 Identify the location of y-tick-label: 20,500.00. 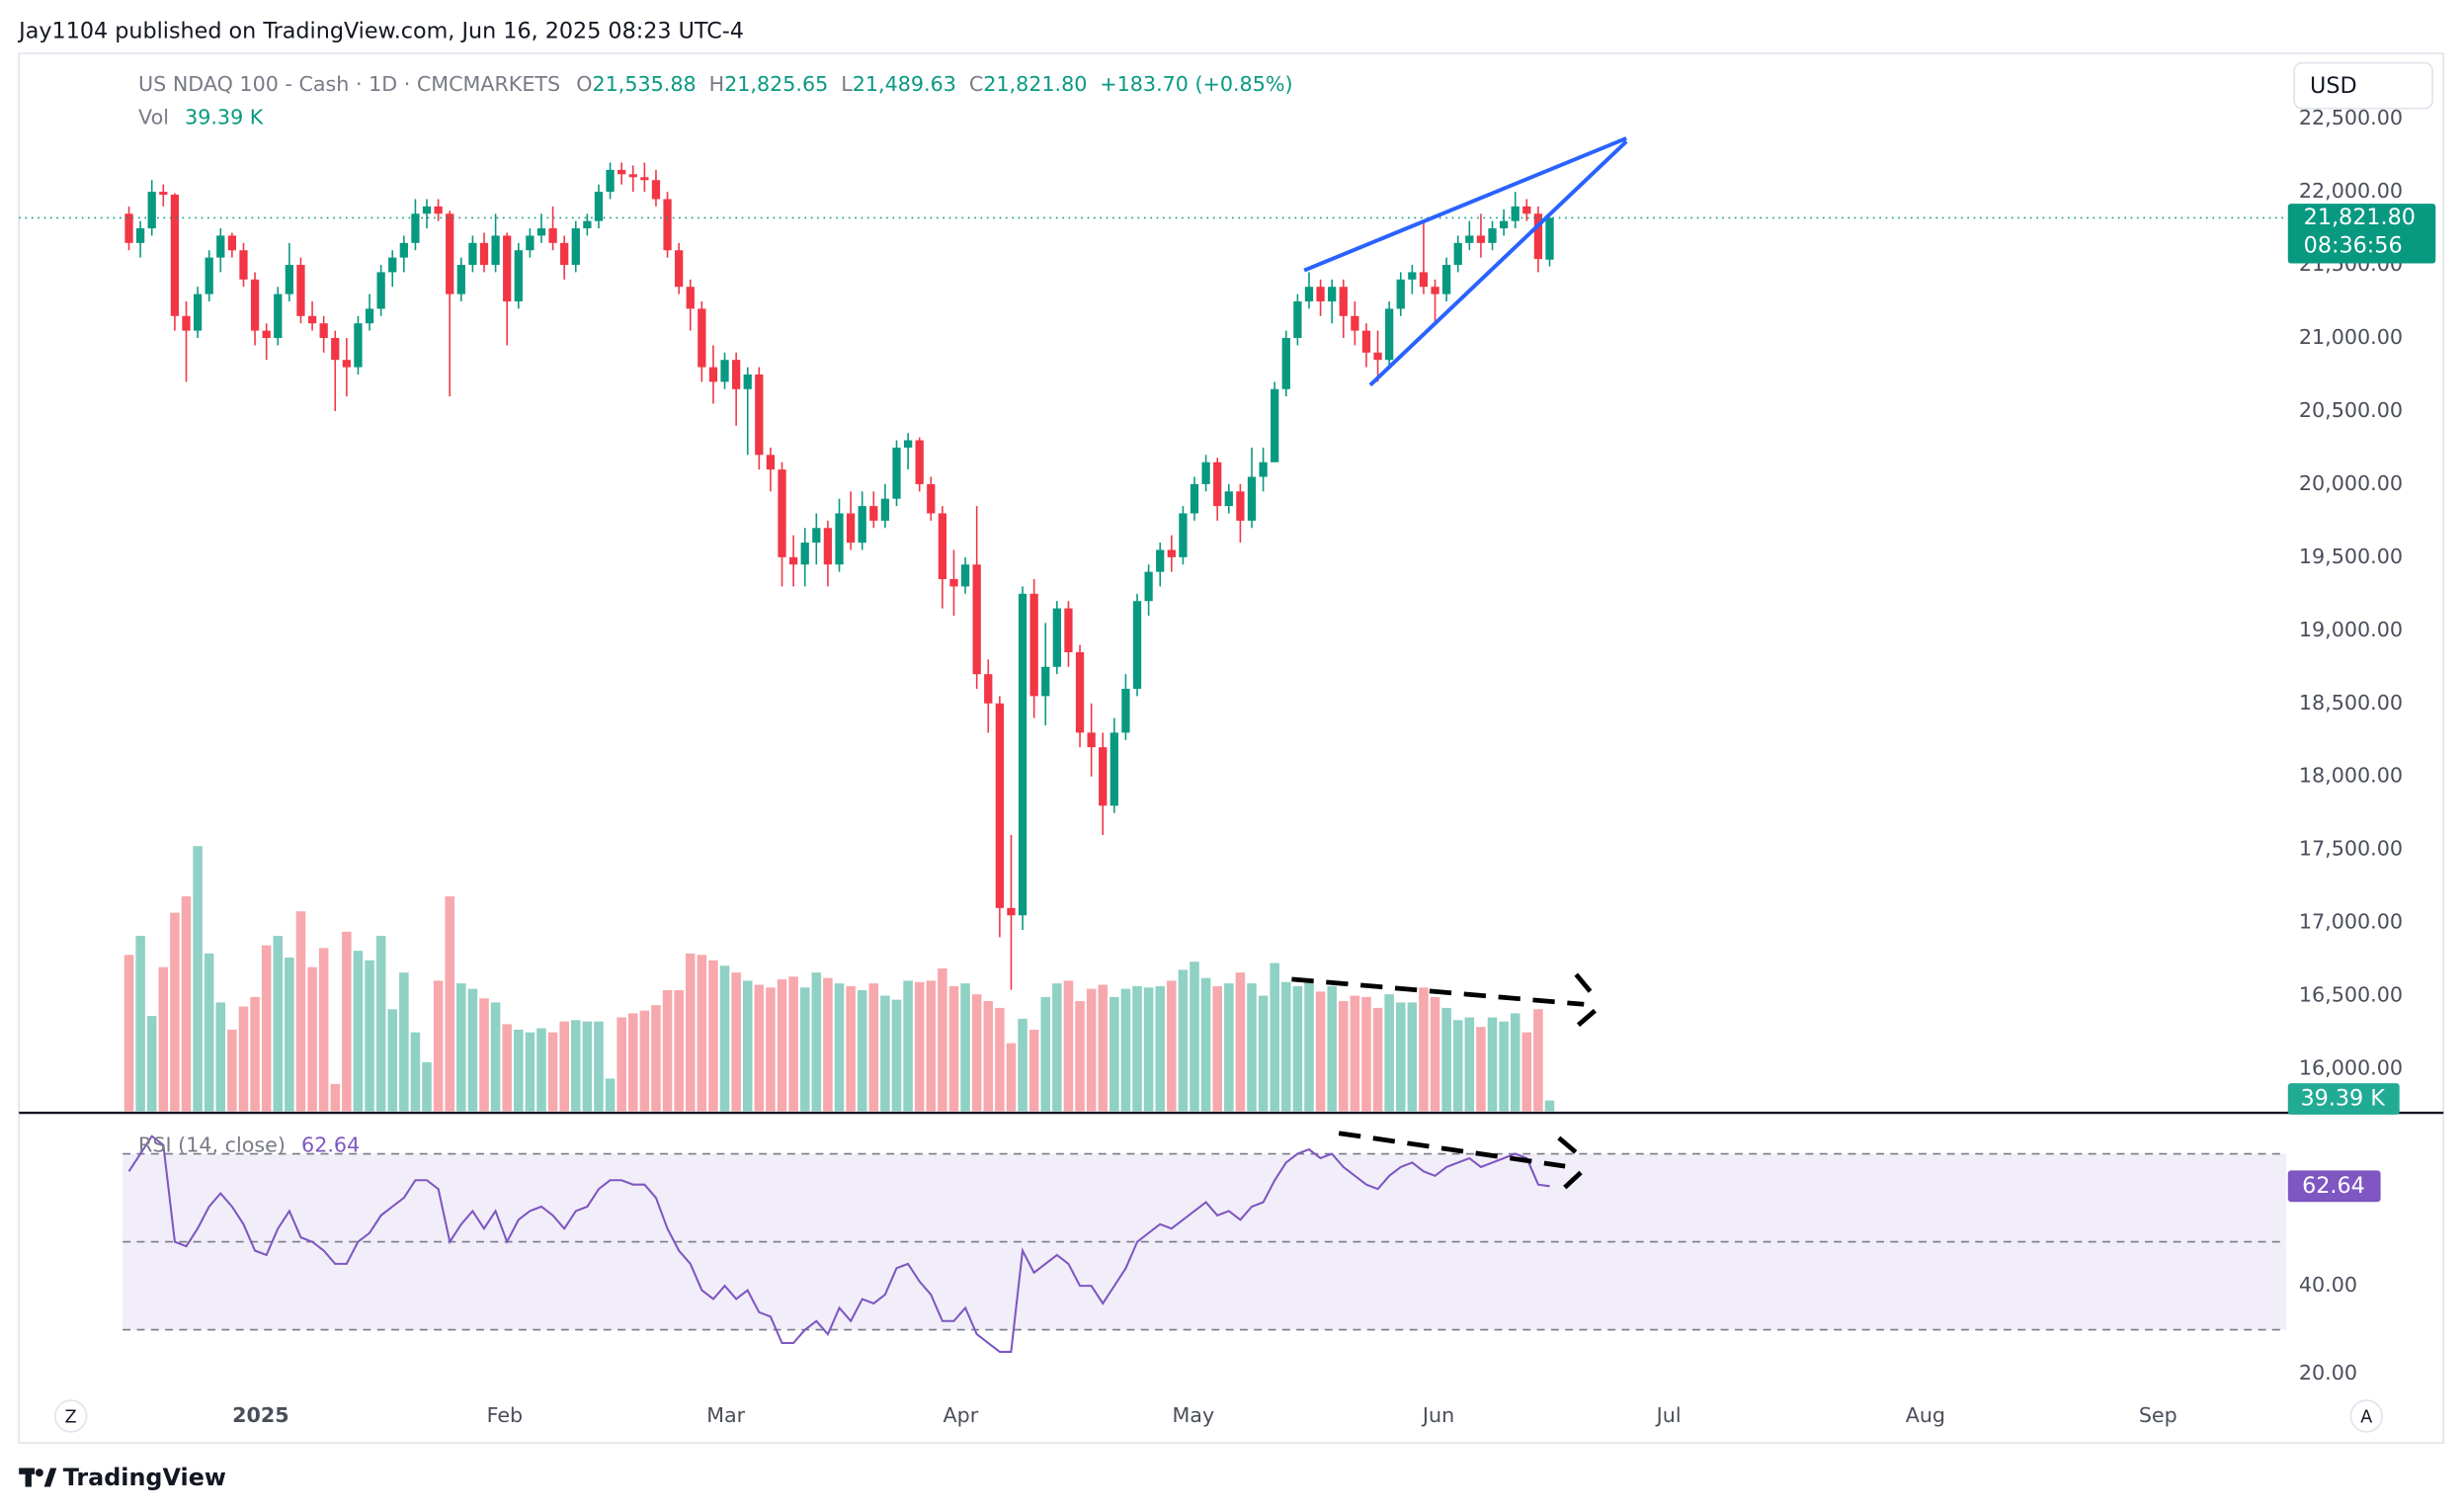
(2351, 410).